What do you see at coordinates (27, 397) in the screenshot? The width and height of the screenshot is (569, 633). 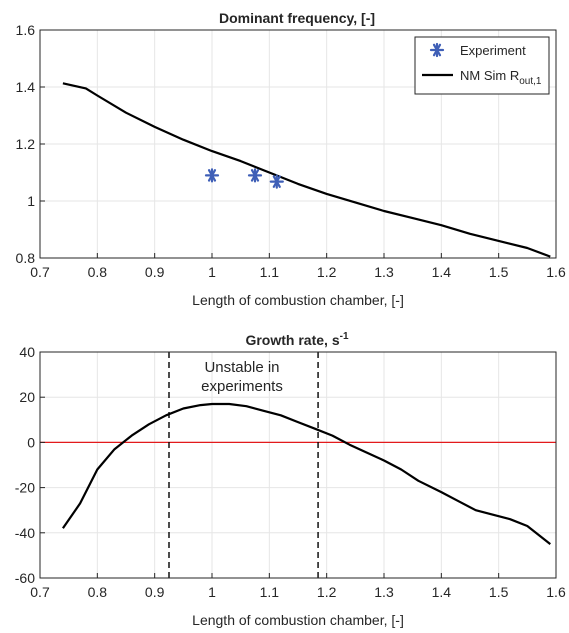 I see `y-tick-label: 20` at bounding box center [27, 397].